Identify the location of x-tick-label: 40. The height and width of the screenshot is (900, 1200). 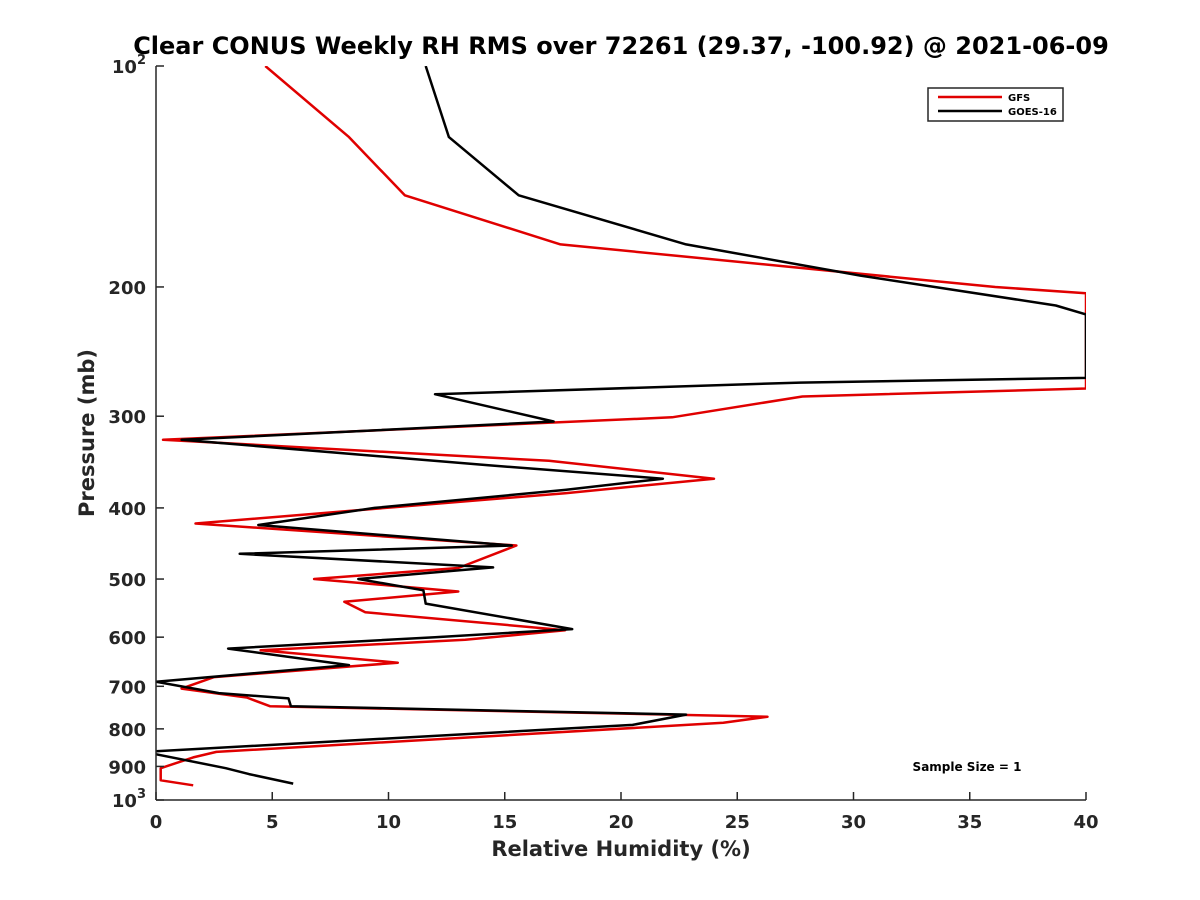
(1085, 822).